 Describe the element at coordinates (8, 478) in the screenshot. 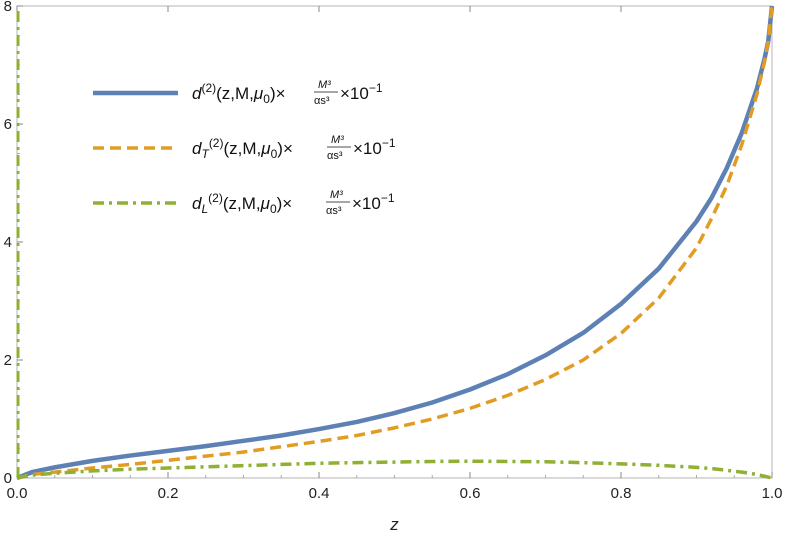

I see `y-tick-label: 0` at that location.